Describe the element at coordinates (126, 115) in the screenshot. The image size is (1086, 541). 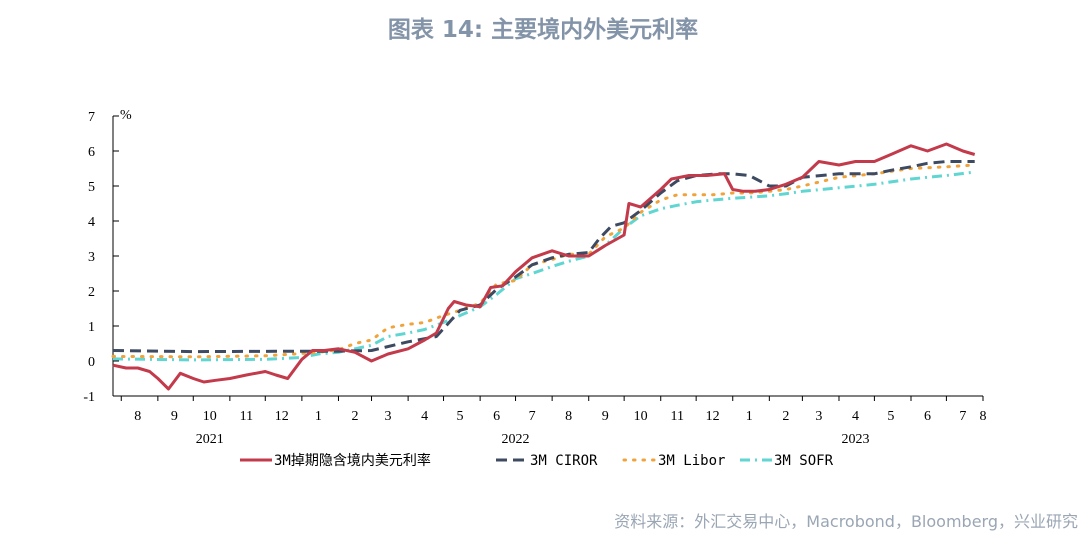
I see `y-axis-unit-label: %` at that location.